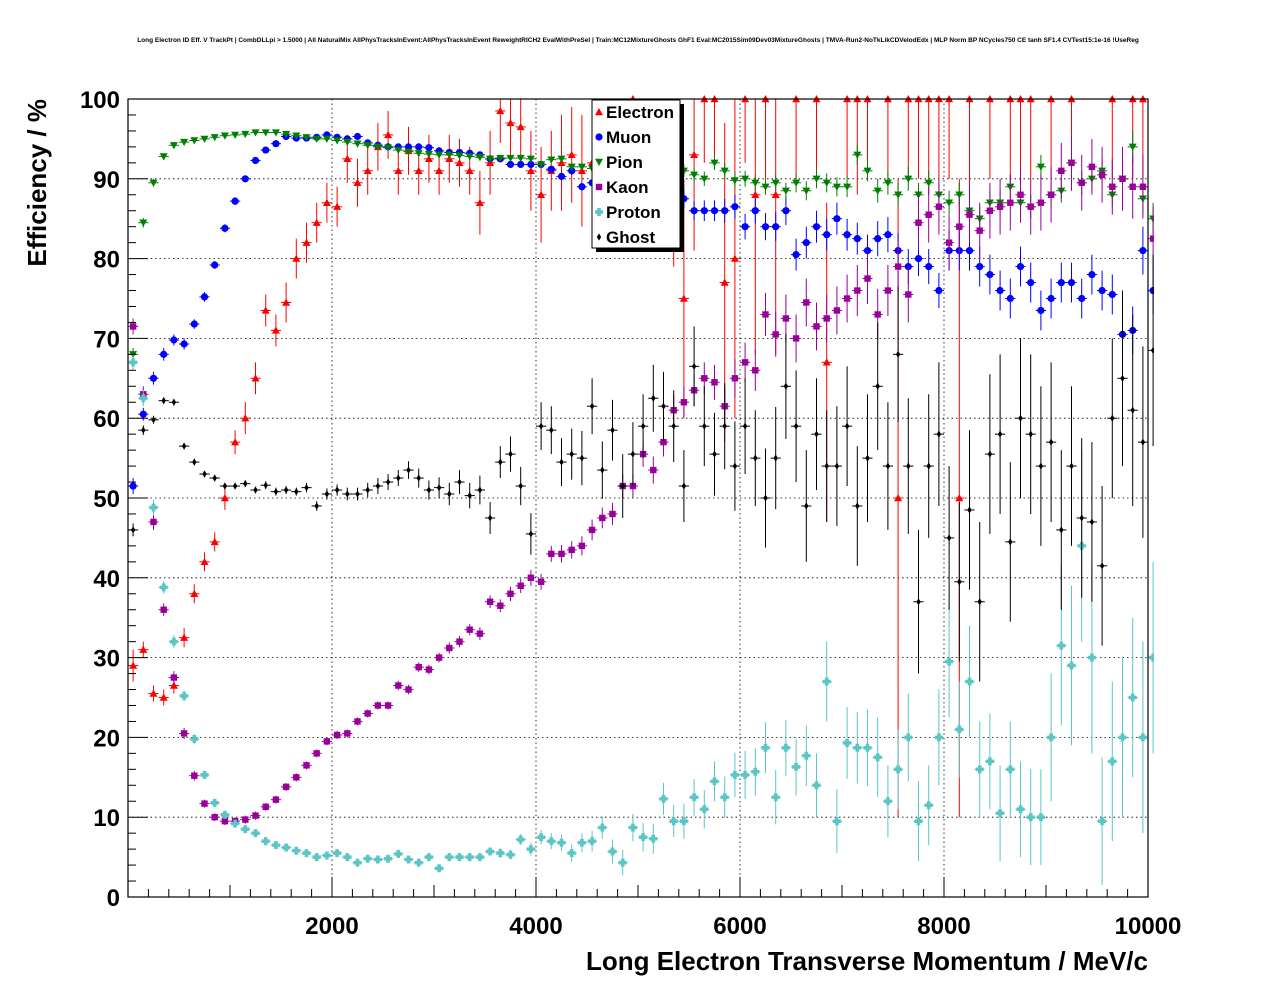  I want to click on x-tick-label: 8000, so click(943, 926).